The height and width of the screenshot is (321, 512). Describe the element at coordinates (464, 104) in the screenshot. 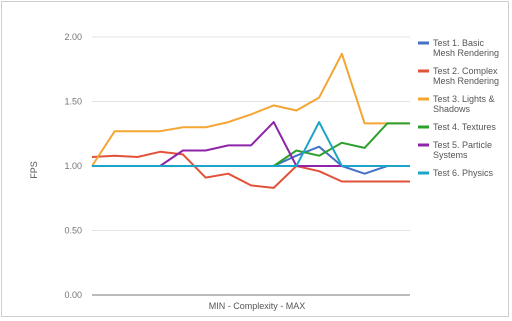

I see `legend-label-3: Test 3. Lights & Shadows` at that location.